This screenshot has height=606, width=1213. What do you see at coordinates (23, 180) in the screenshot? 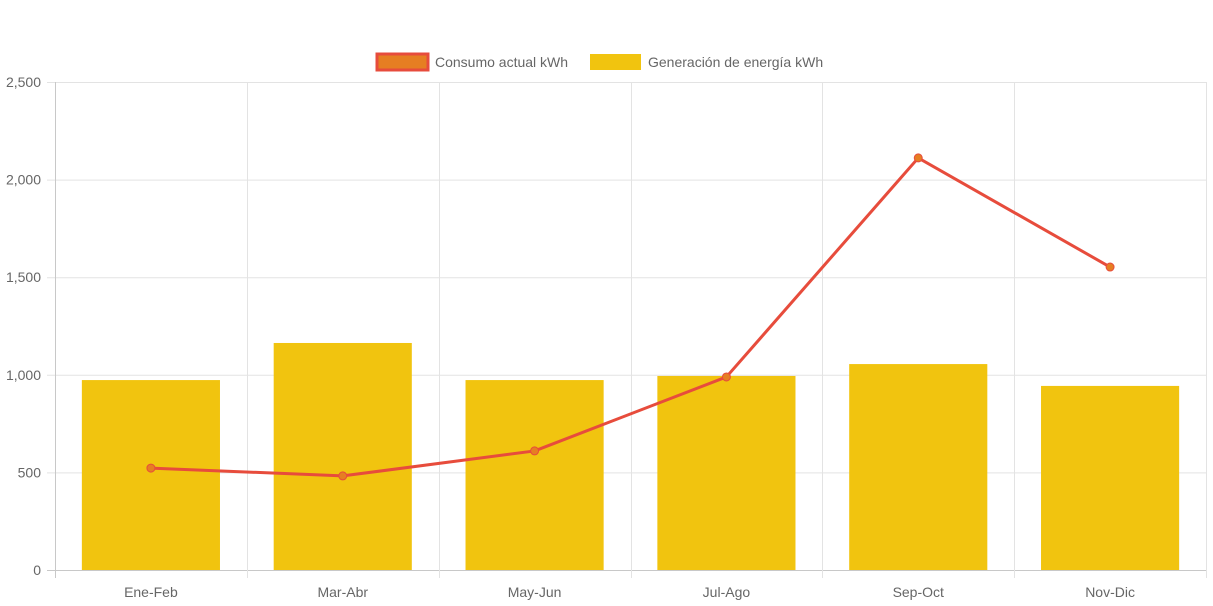
I see `y-tick-label: 2,000` at bounding box center [23, 180].